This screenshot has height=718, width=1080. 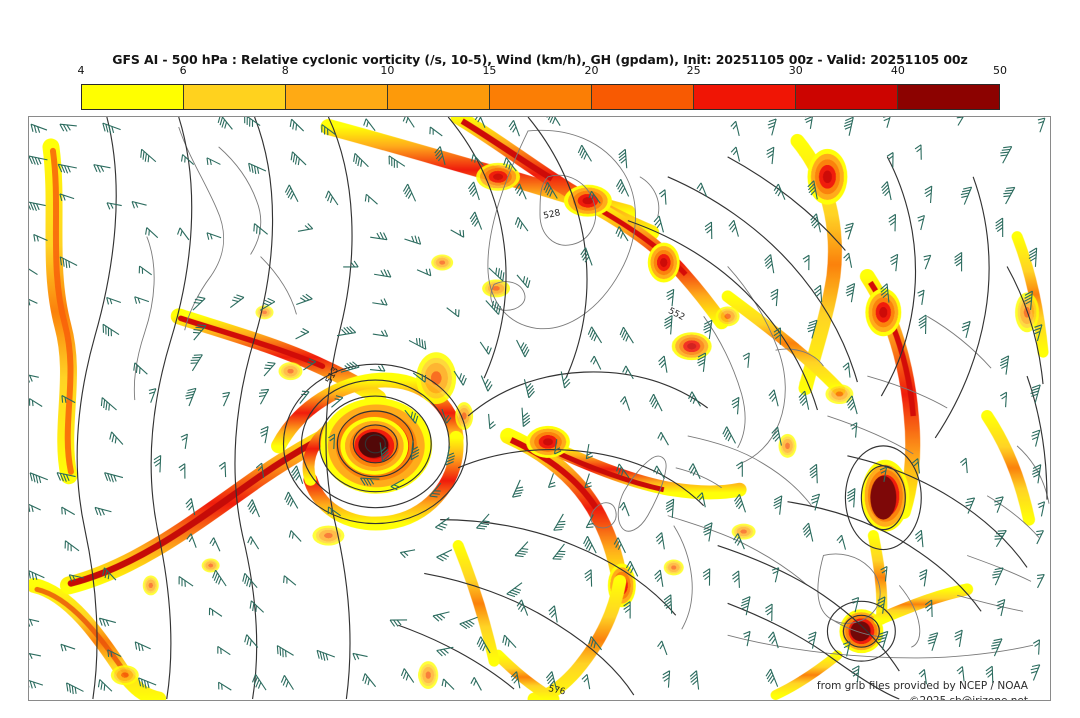 I want to click on colorbar-tick-15: 15, so click(x=489, y=70).